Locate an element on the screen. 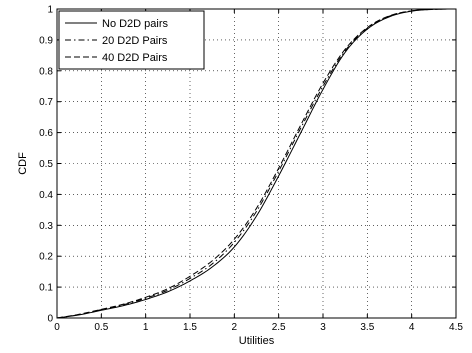 This screenshot has width=472, height=353. legend: No D2D pairs 20 D2D Pairs 40 D2D Pairs is located at coordinates (131, 40).